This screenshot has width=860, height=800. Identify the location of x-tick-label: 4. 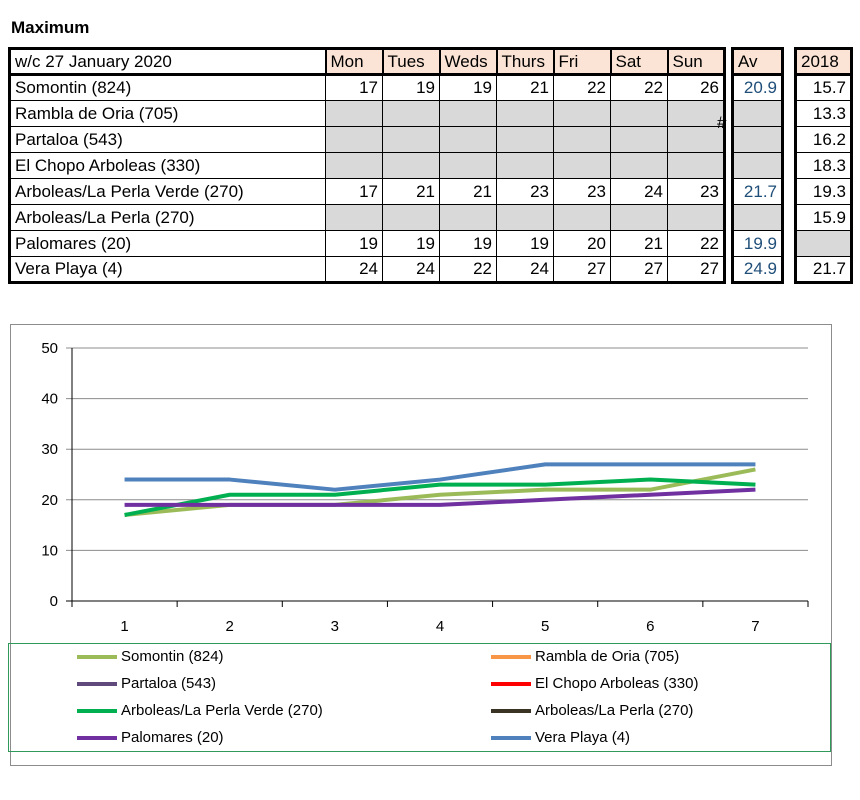
(440, 626).